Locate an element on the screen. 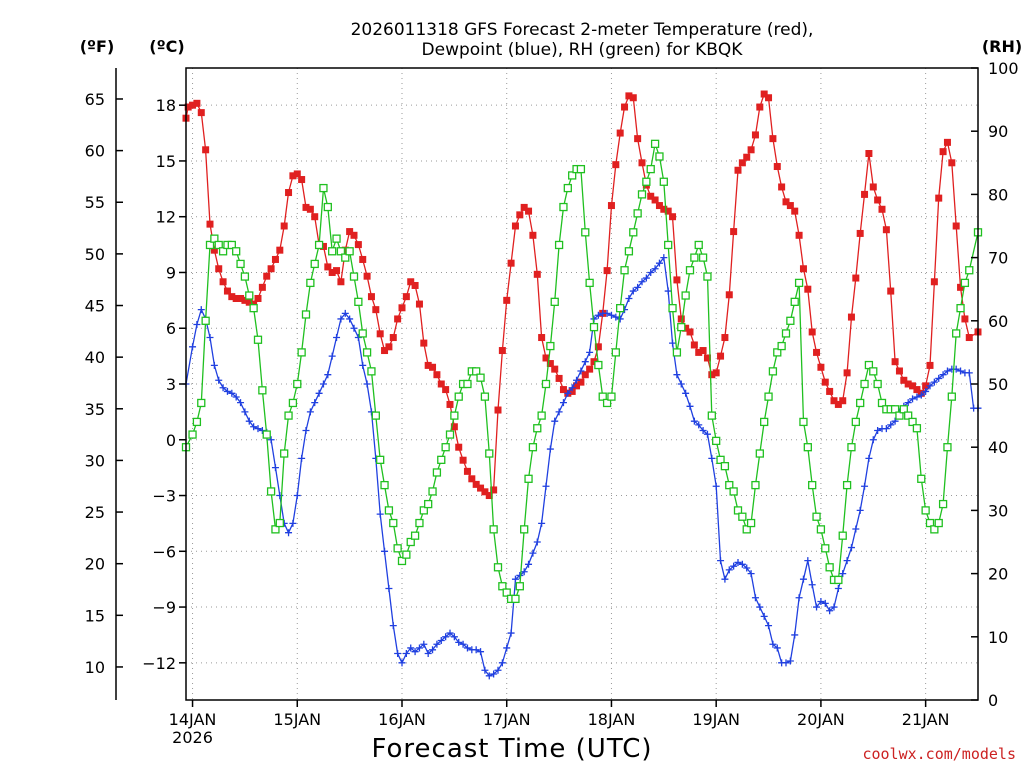  rh-tick-label: 70 is located at coordinates (998, 258).